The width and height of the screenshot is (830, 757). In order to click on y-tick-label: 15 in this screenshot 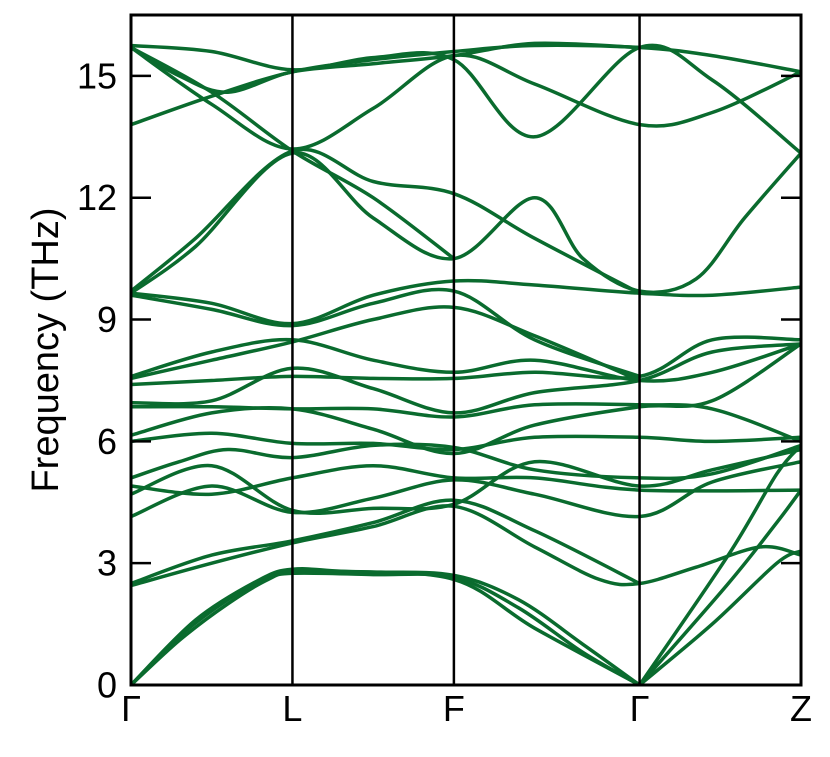, I will do `click(97, 75)`.